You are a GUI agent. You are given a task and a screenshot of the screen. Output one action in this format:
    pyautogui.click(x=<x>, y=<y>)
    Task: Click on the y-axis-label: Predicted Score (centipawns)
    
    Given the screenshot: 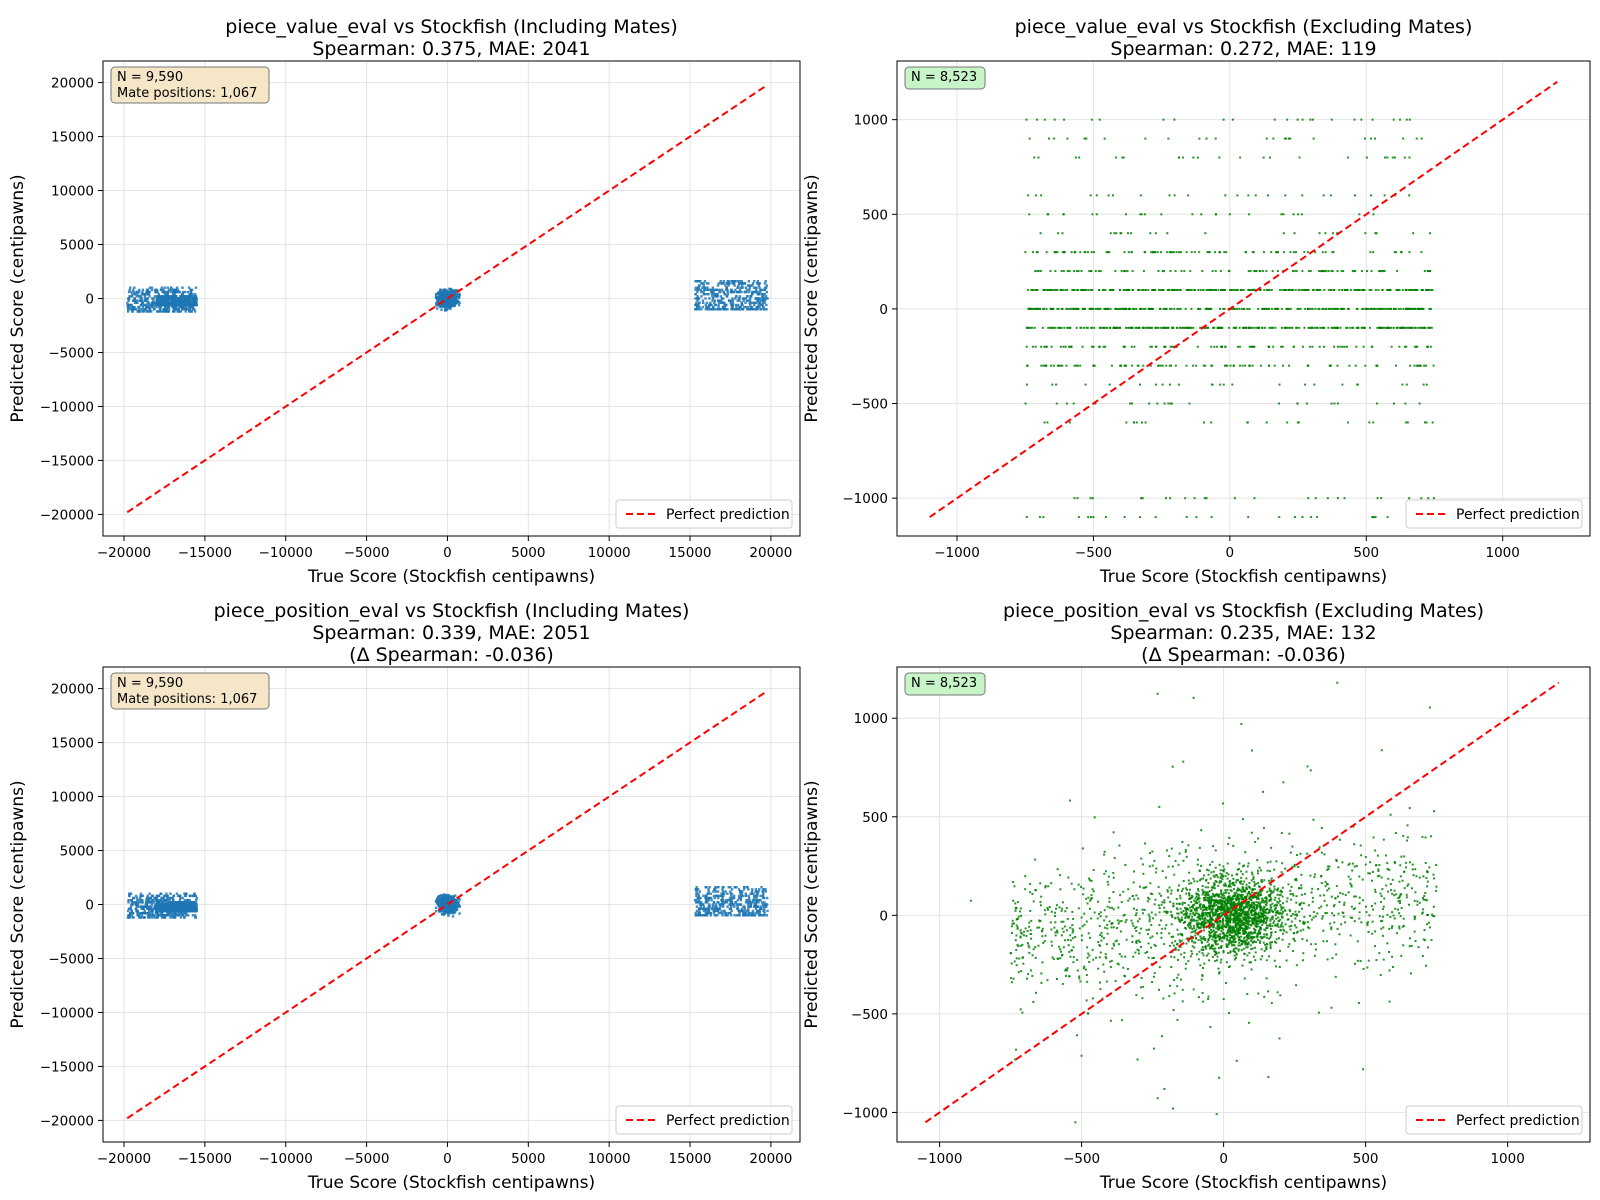 What is the action you would take?
    pyautogui.click(x=812, y=298)
    